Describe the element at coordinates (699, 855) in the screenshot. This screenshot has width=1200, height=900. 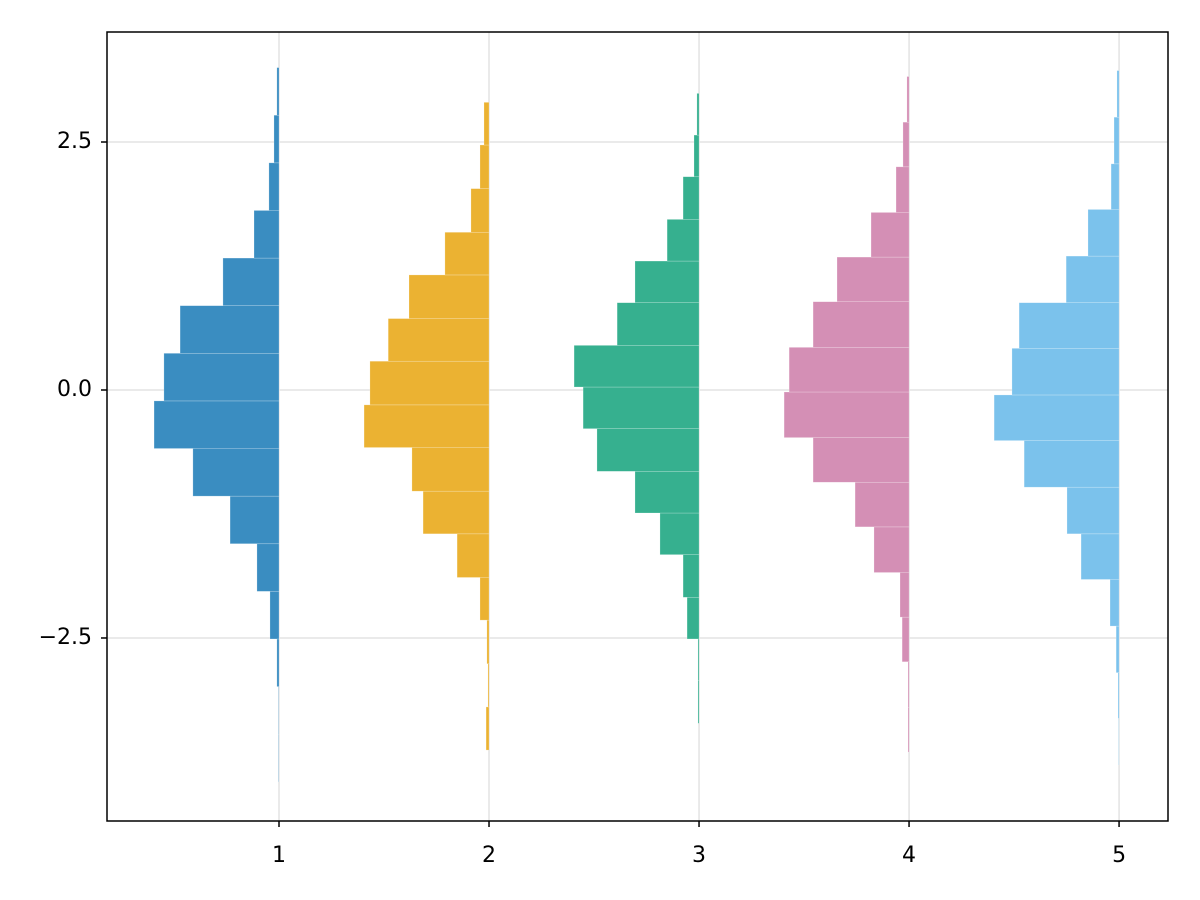
I see `x-tick-label: 3` at that location.